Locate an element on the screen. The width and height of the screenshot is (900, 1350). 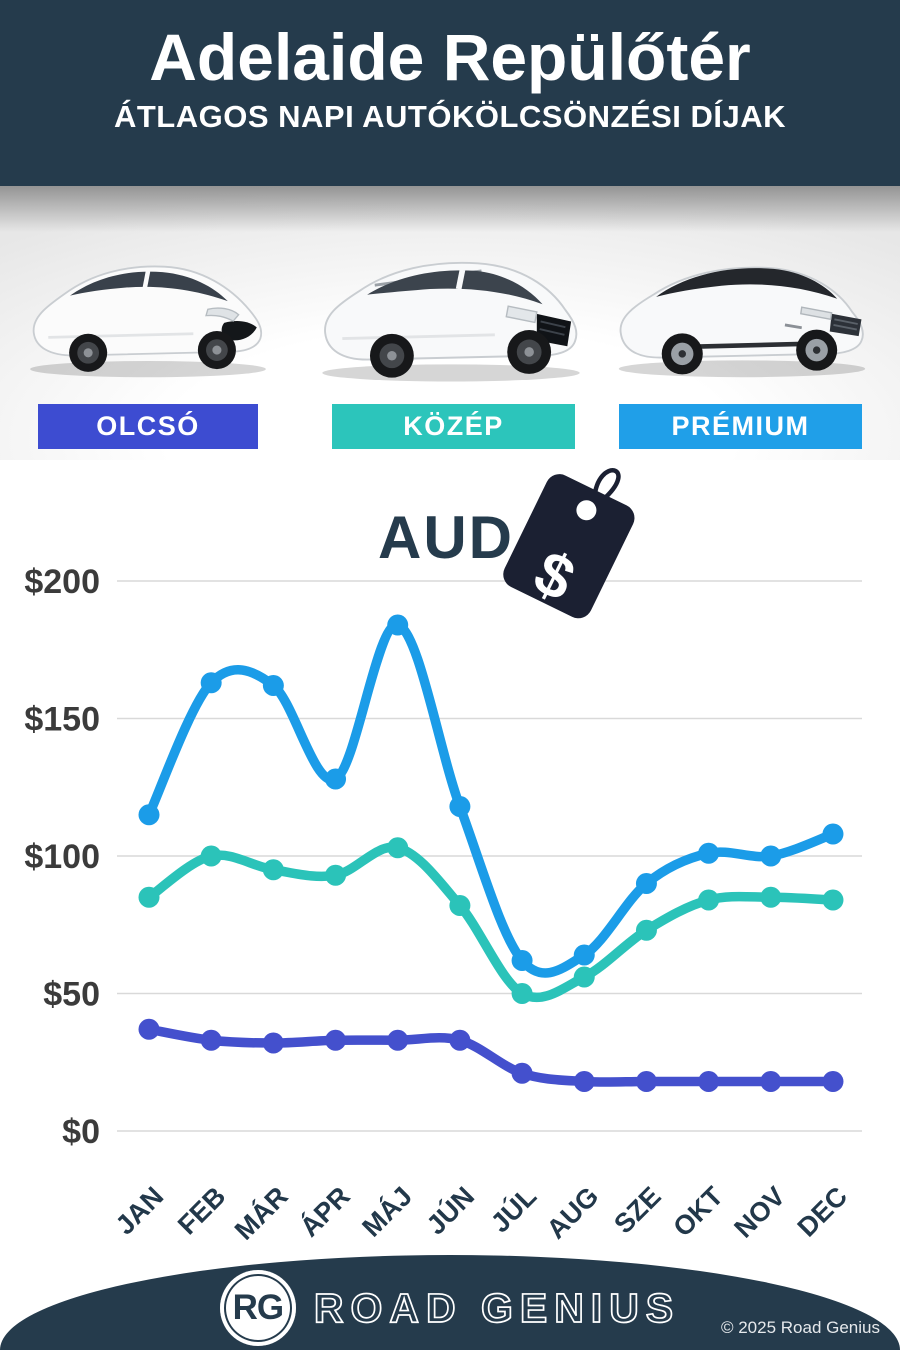
svg-text: SZE is located at coordinates (637, 1210).